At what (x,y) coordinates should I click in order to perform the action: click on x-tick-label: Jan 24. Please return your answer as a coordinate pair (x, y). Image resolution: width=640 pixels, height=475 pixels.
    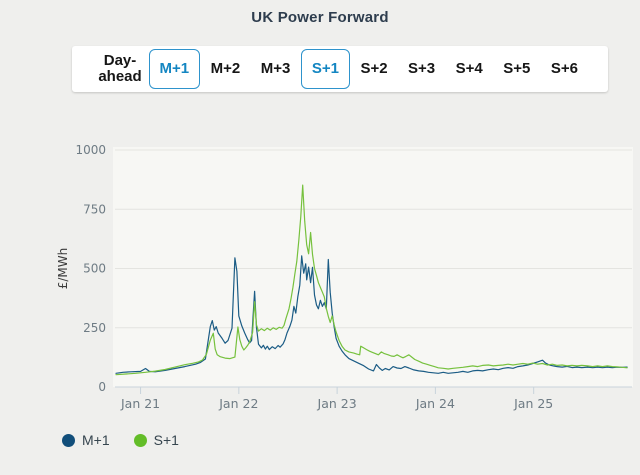
    Looking at the image, I should click on (435, 403).